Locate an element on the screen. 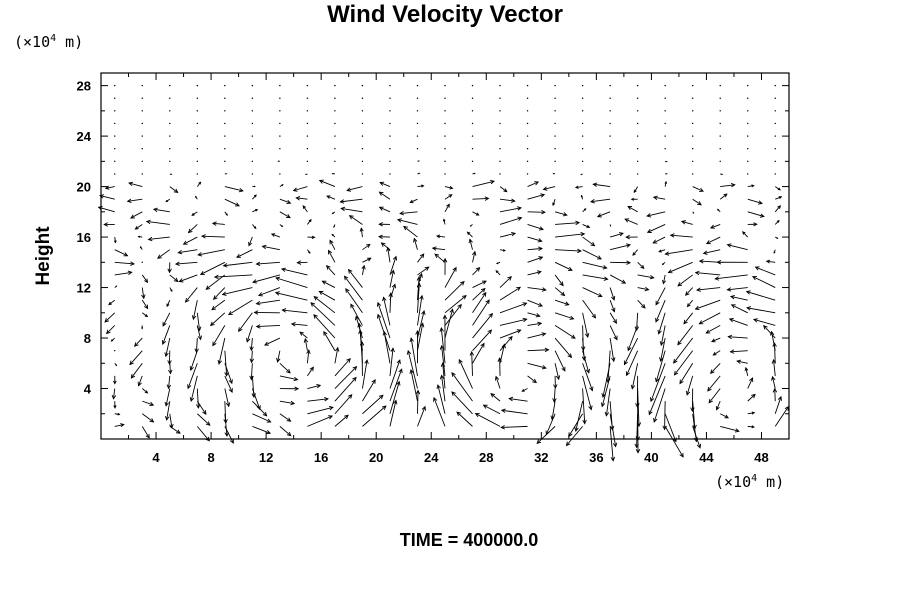 The height and width of the screenshot is (600, 900). y-tick-label: 8 is located at coordinates (87, 338).